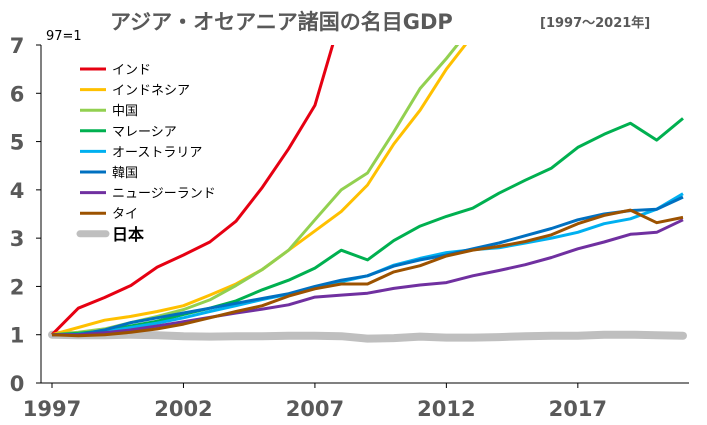  I want to click on y-tick-label: 5, so click(17, 143).